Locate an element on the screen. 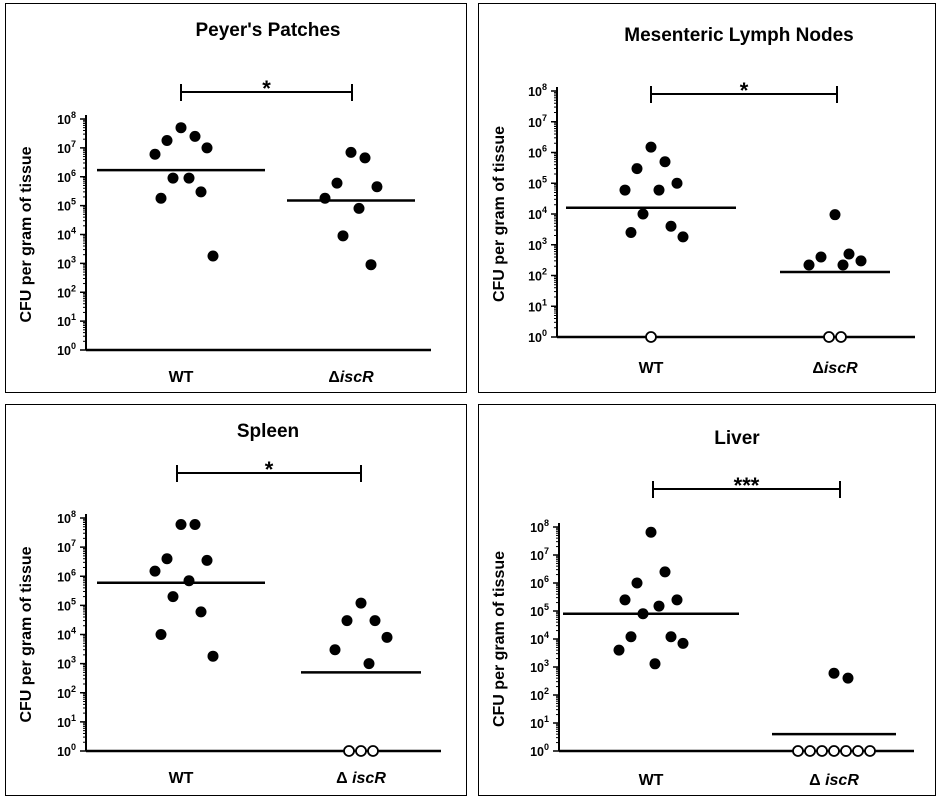  chart-title: Peyer's Patches is located at coordinates (267, 30).